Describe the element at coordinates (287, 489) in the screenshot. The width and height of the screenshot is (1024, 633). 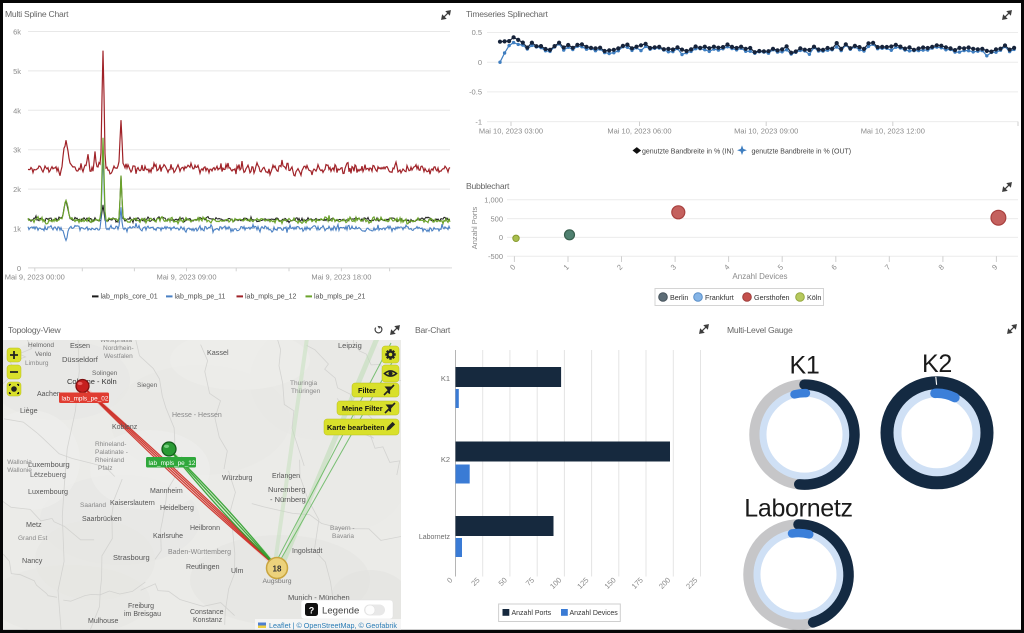
I see `svg-text: Nuremberg` at that location.